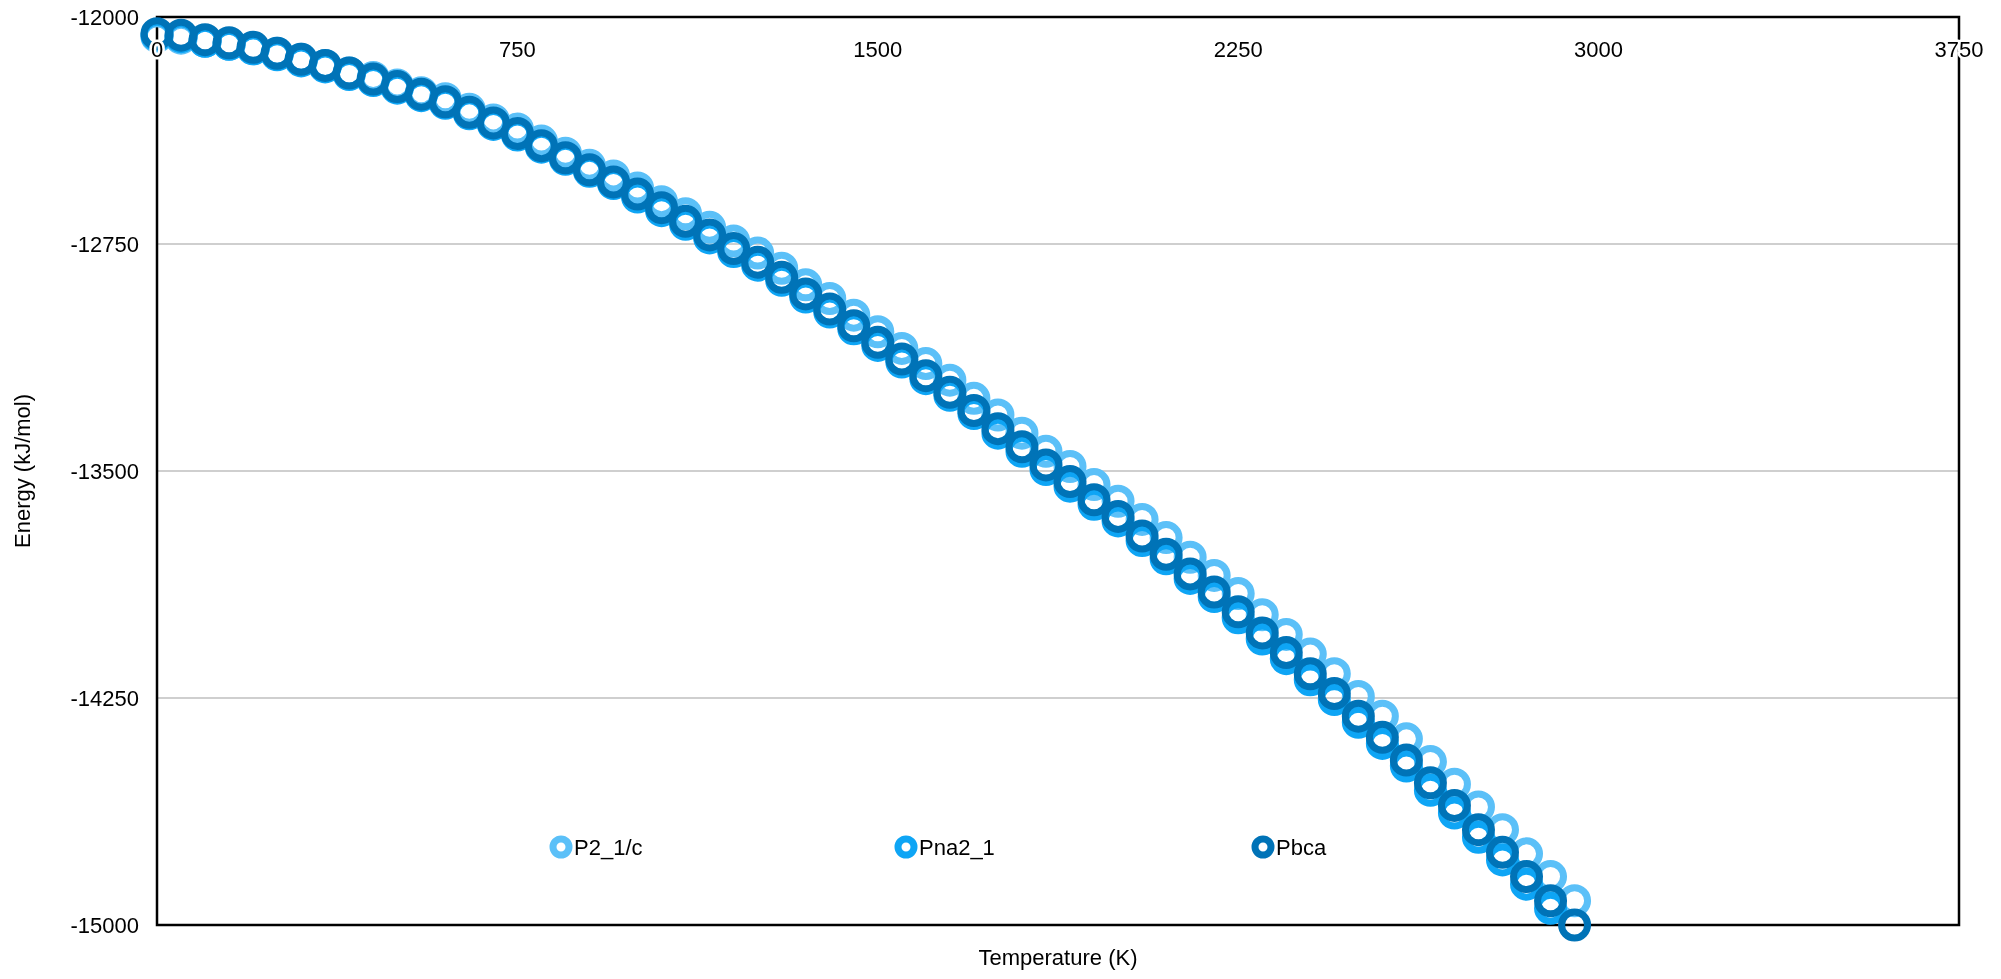 This screenshot has width=2001, height=979. I want to click on legend-label: Pbca, so click(1301, 847).